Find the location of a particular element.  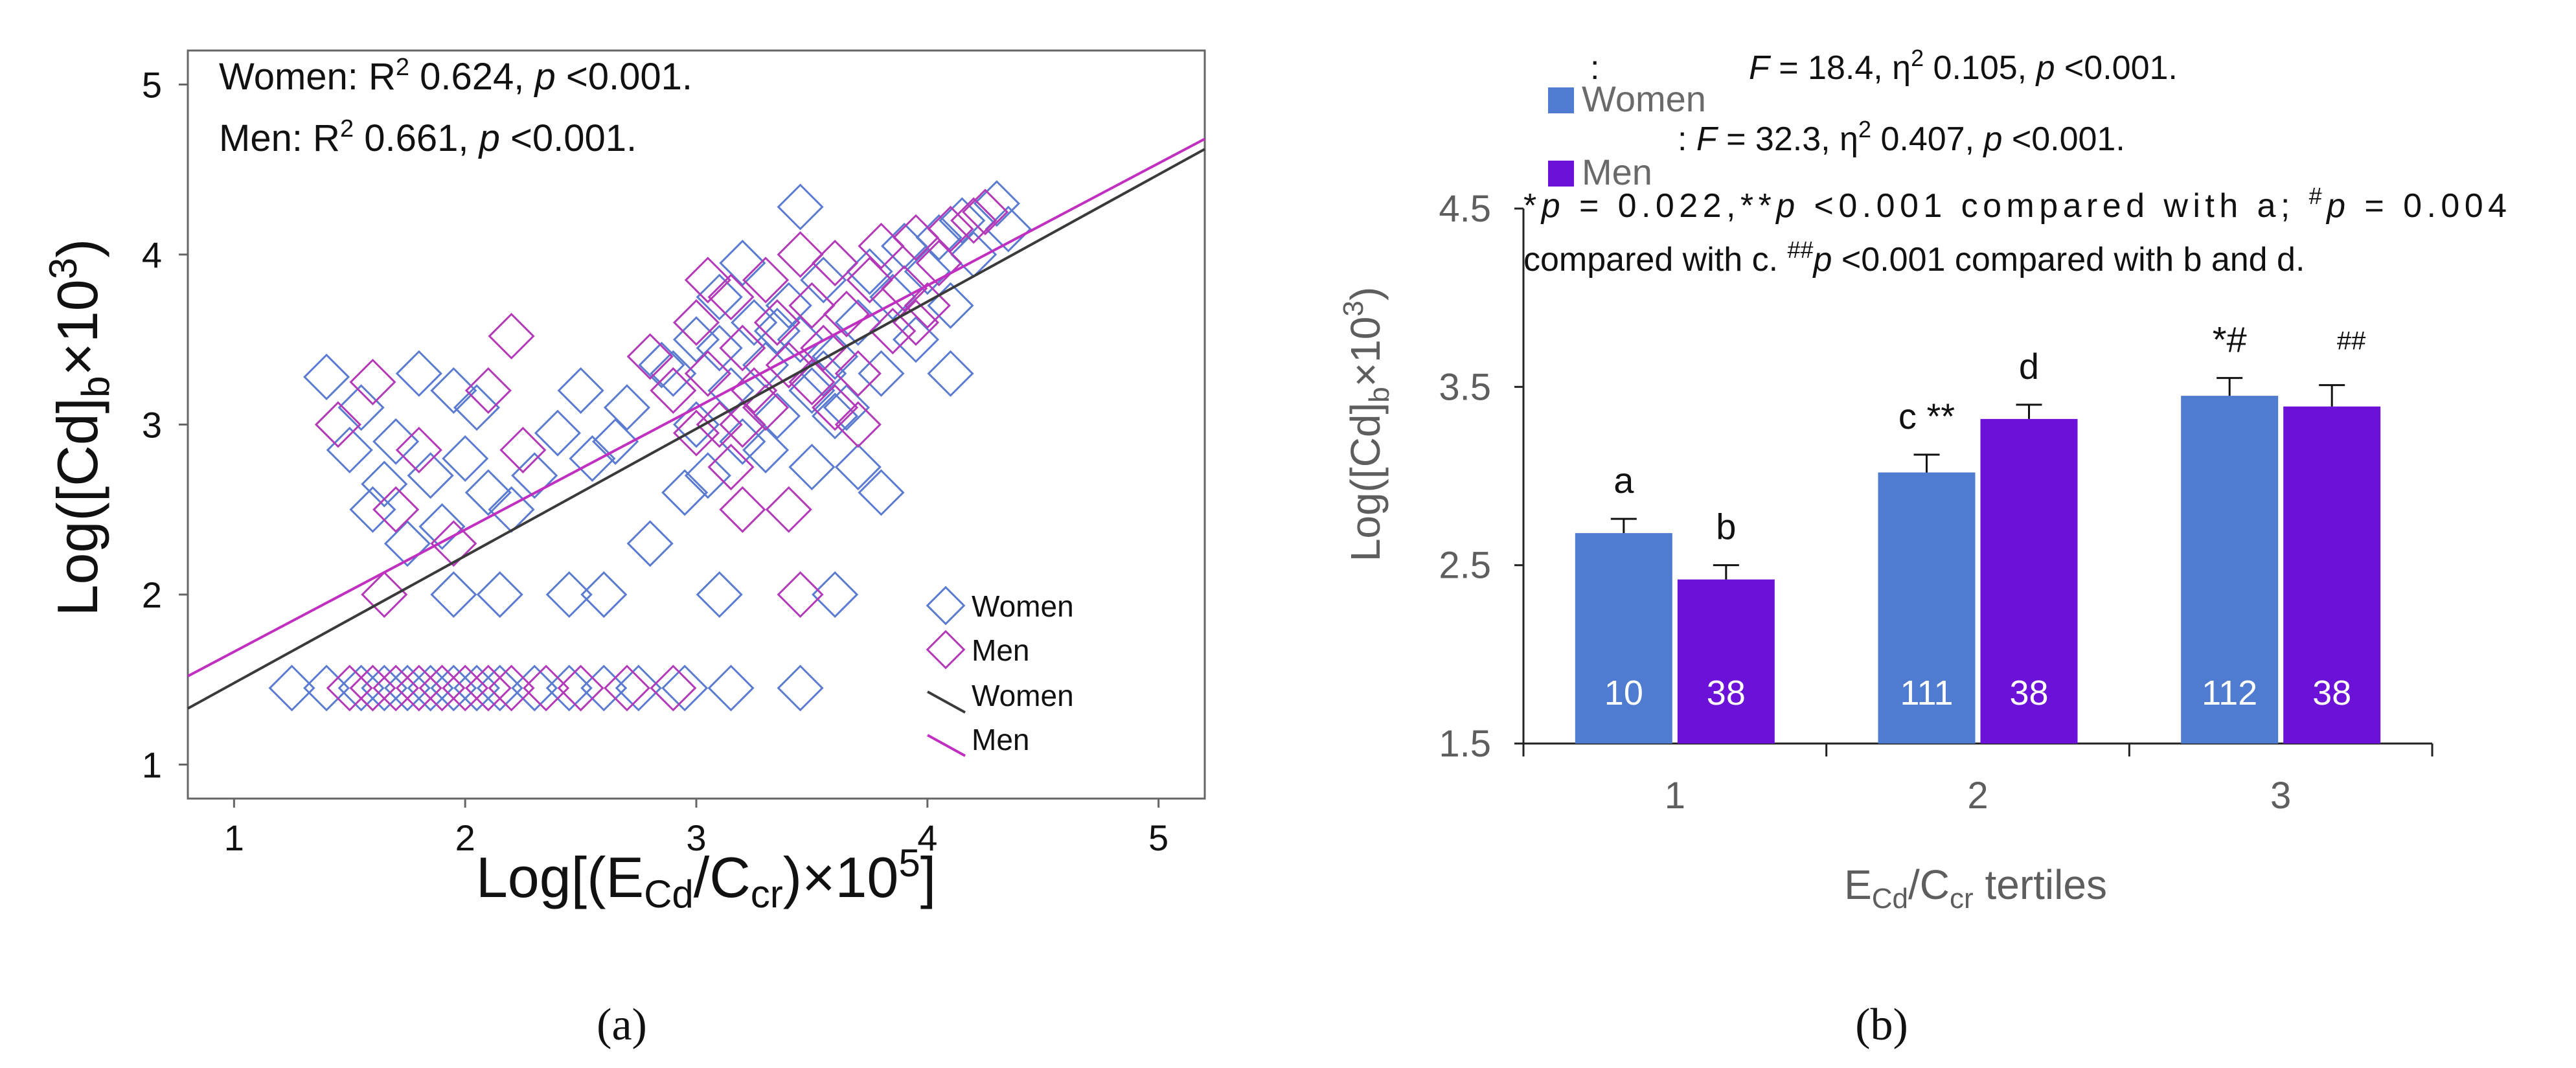

bar-count-label: 38 is located at coordinates (2029, 693).